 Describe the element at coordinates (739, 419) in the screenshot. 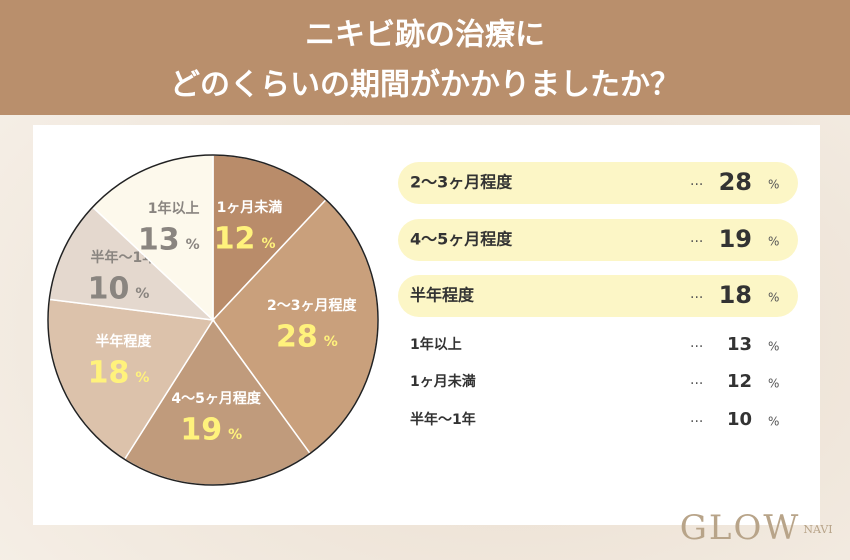

I see `row-value: 10` at that location.